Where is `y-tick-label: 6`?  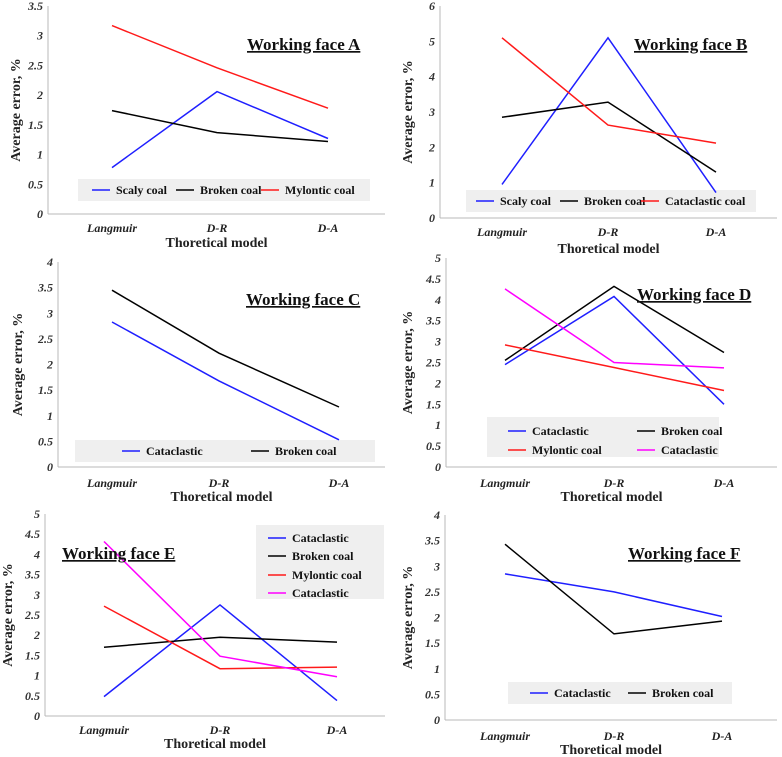
y-tick-label: 6 is located at coordinates (432, 6).